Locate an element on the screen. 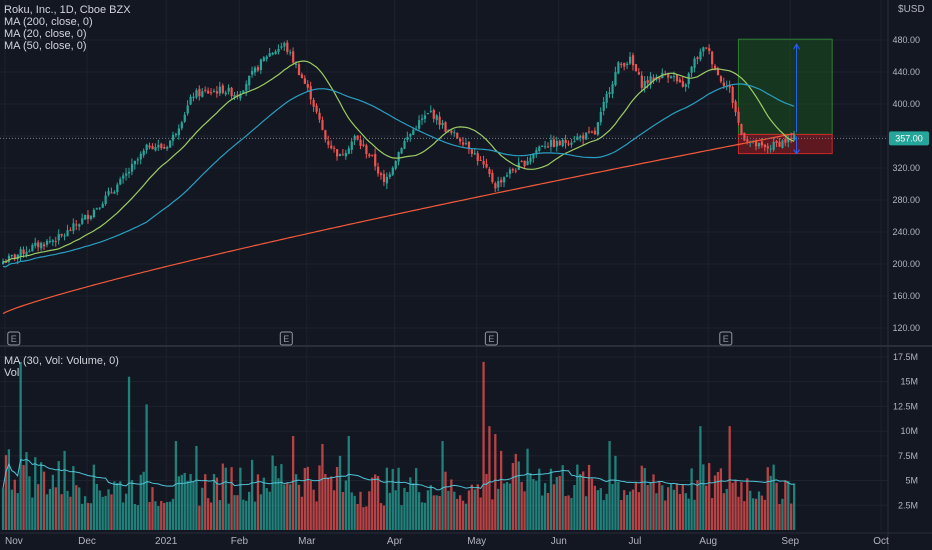  x-tick-label: Sep is located at coordinates (790, 541).